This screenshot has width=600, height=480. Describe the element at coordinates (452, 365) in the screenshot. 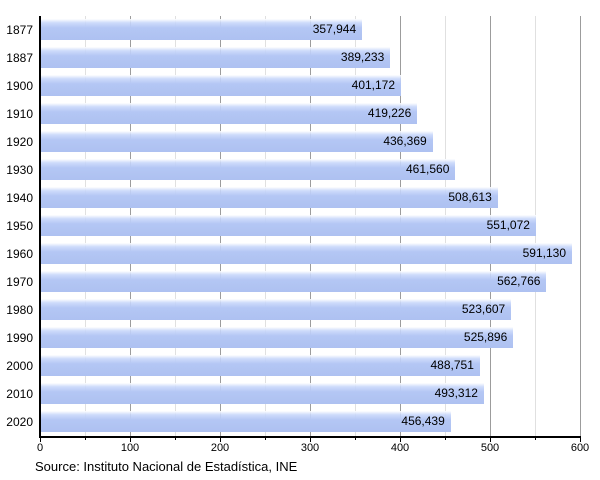

I see `bar-value-label: 488,751` at that location.